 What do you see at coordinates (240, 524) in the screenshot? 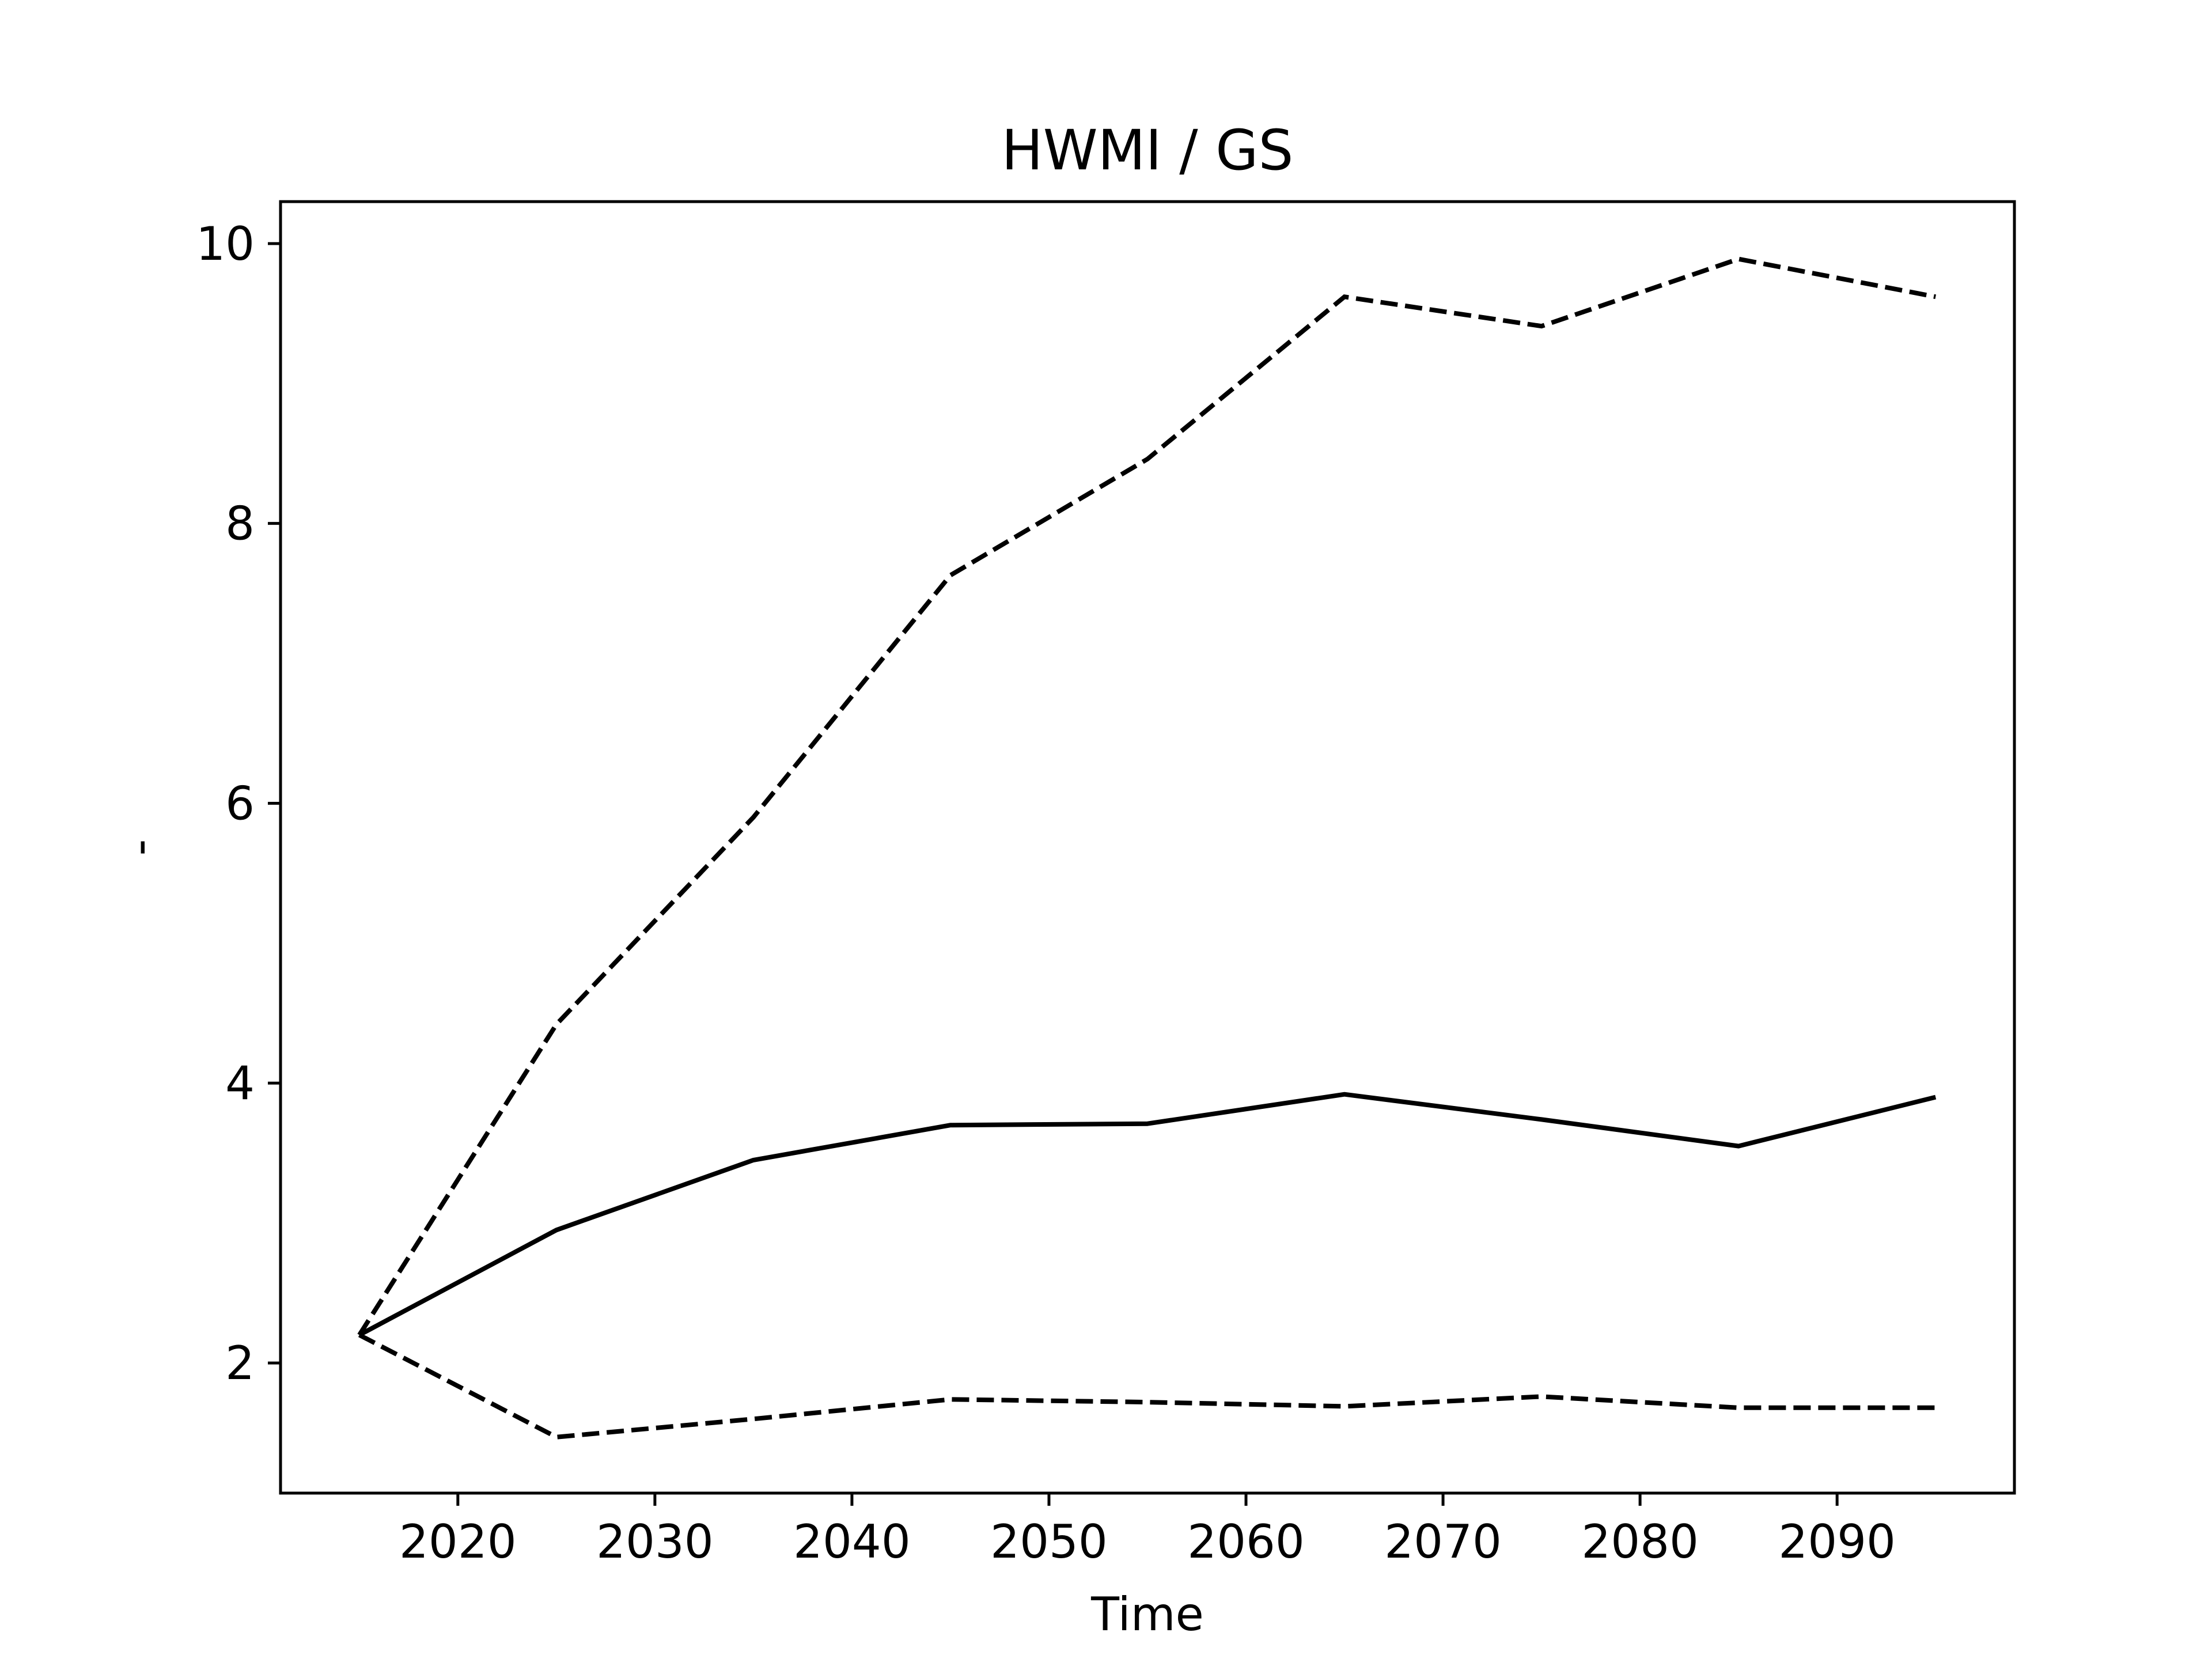
I see `y-tick-label: 8` at bounding box center [240, 524].